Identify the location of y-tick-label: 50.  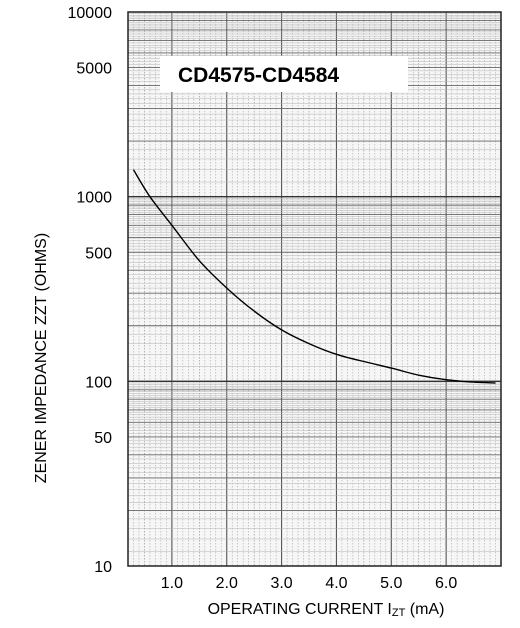
(103, 438).